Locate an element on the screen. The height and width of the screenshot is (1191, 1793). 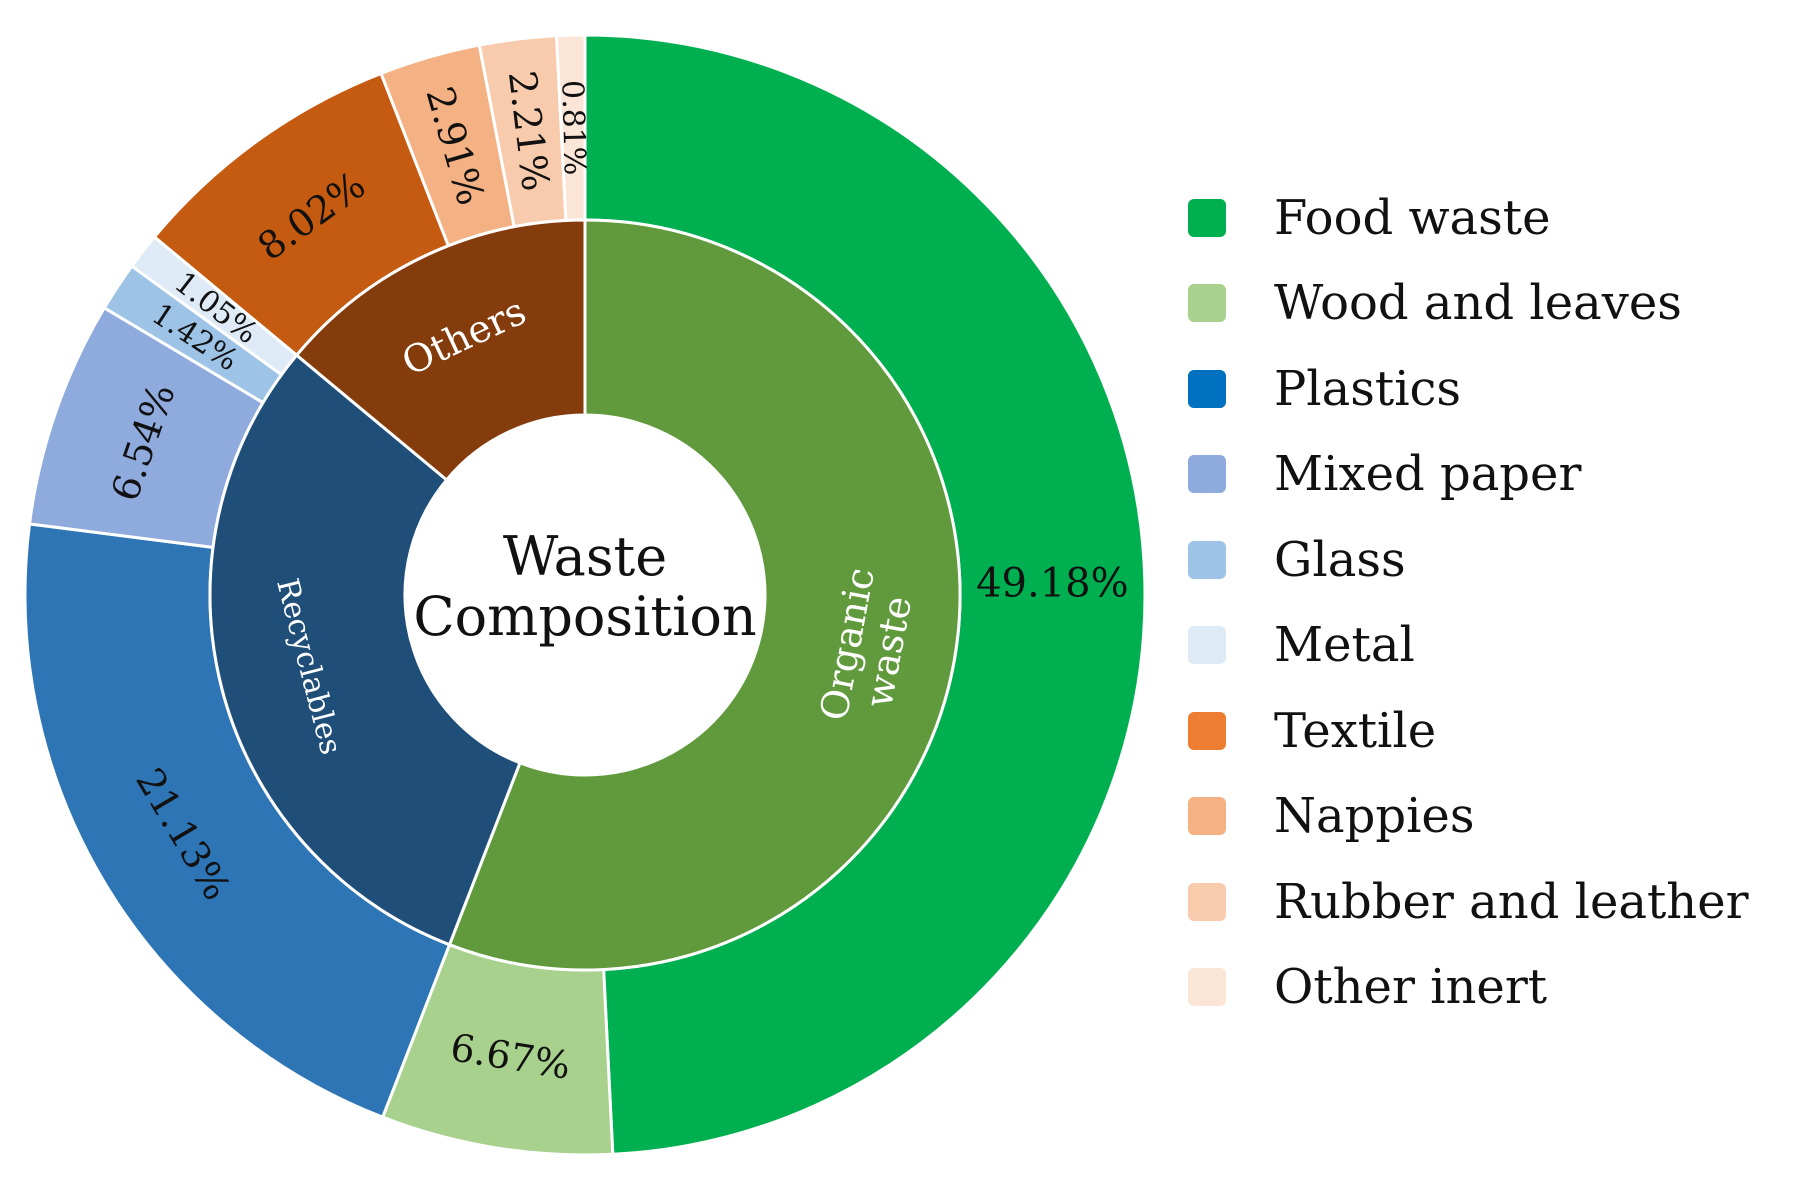
legend-label-food-waste: Food waste is located at coordinates (1412, 217).